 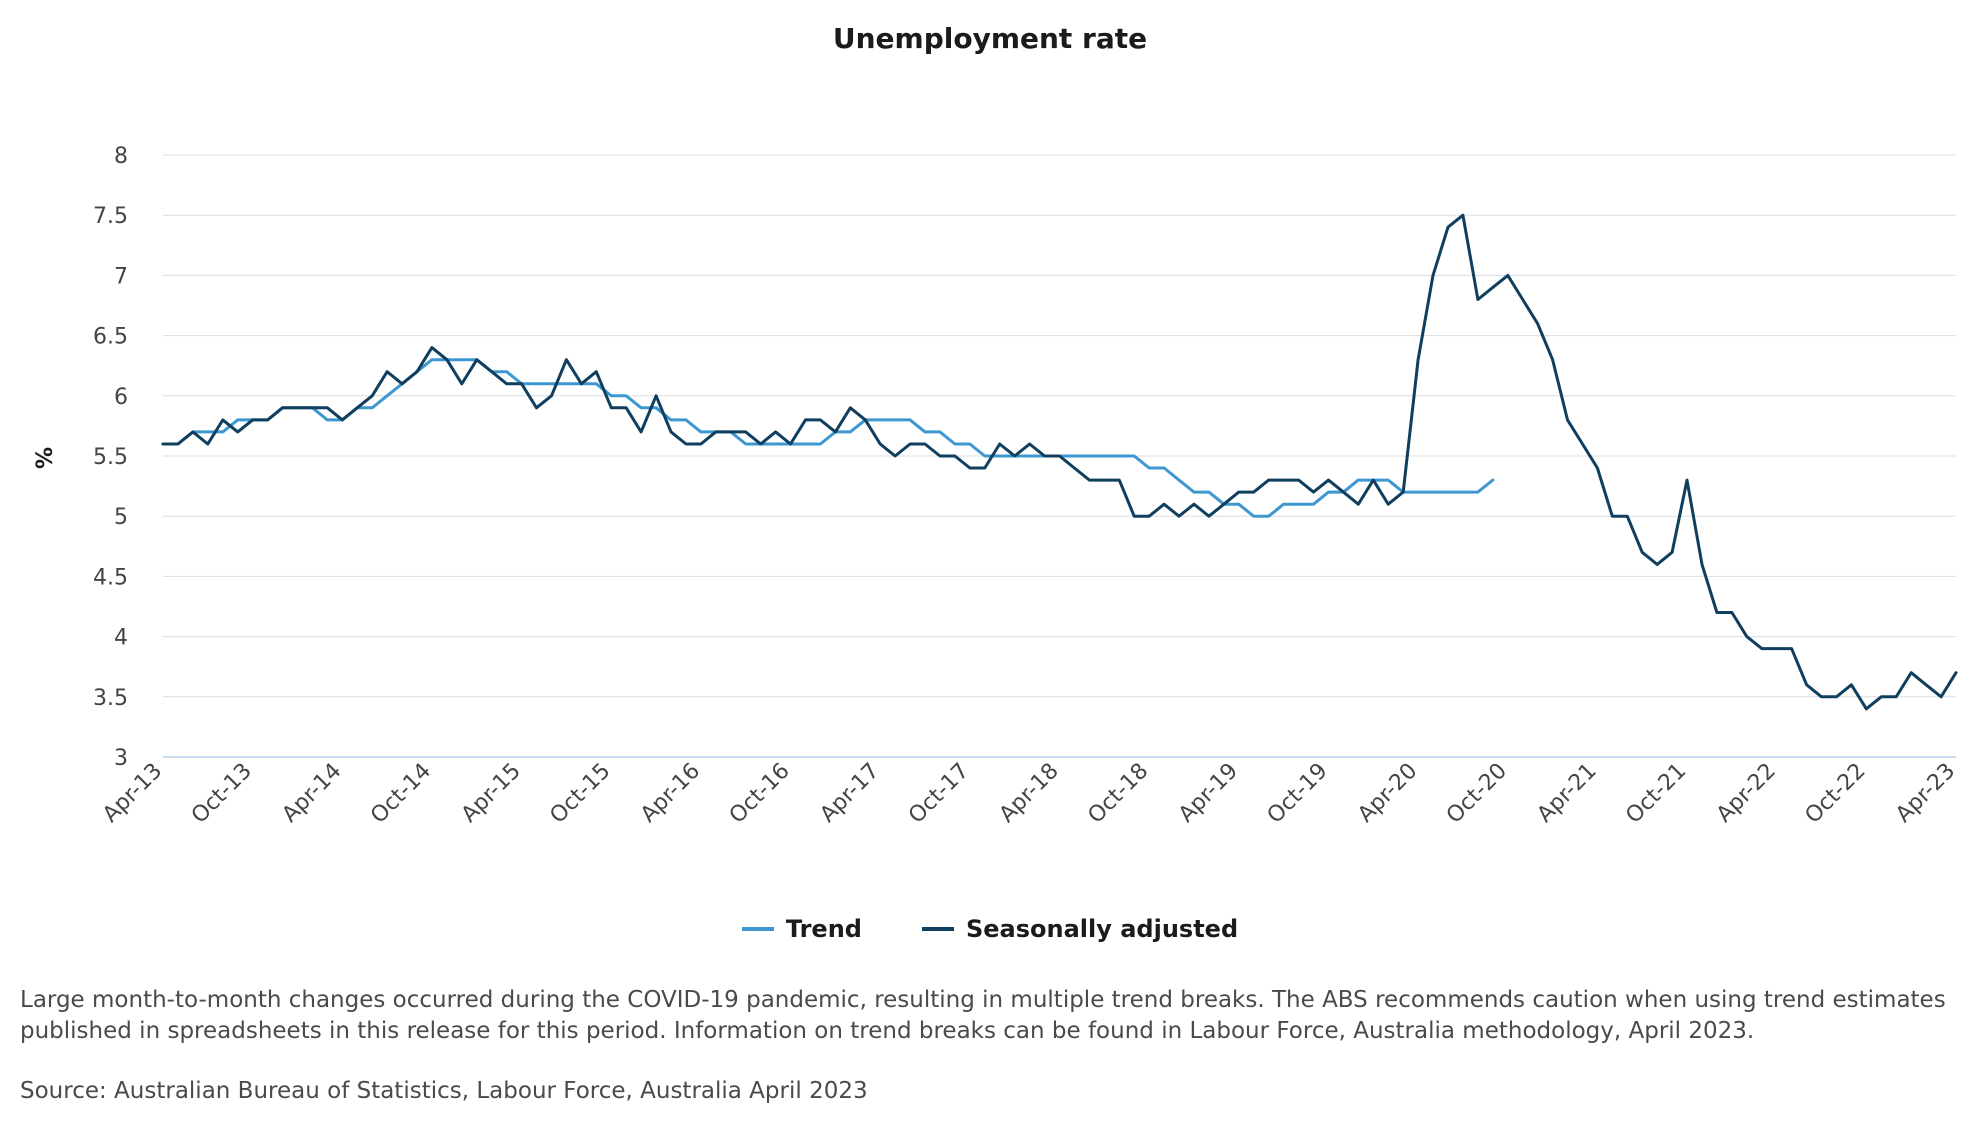 I want to click on x-tick-label: Oct-17, so click(x=939, y=794).